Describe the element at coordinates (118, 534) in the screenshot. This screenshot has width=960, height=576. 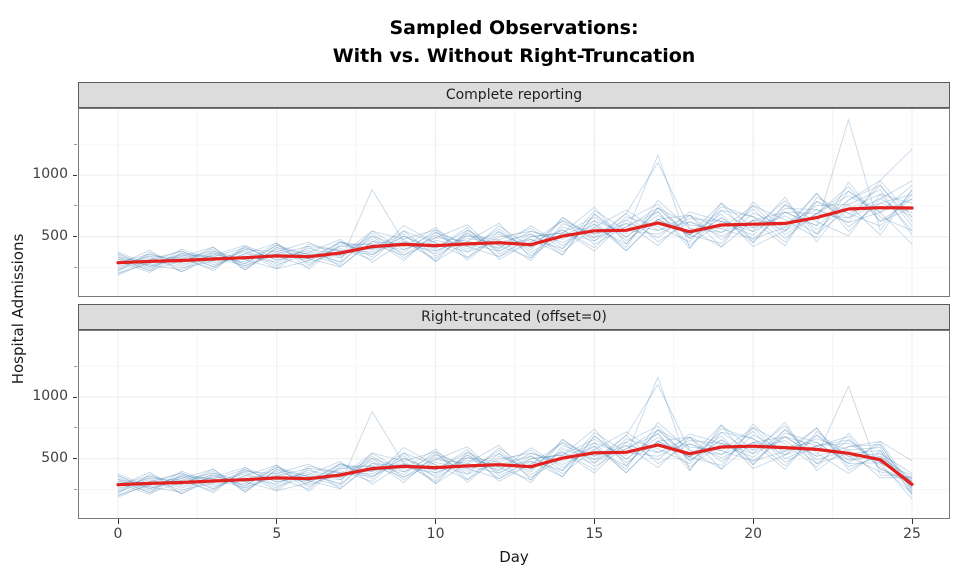
I see `x-axis-tick-label: 0` at that location.